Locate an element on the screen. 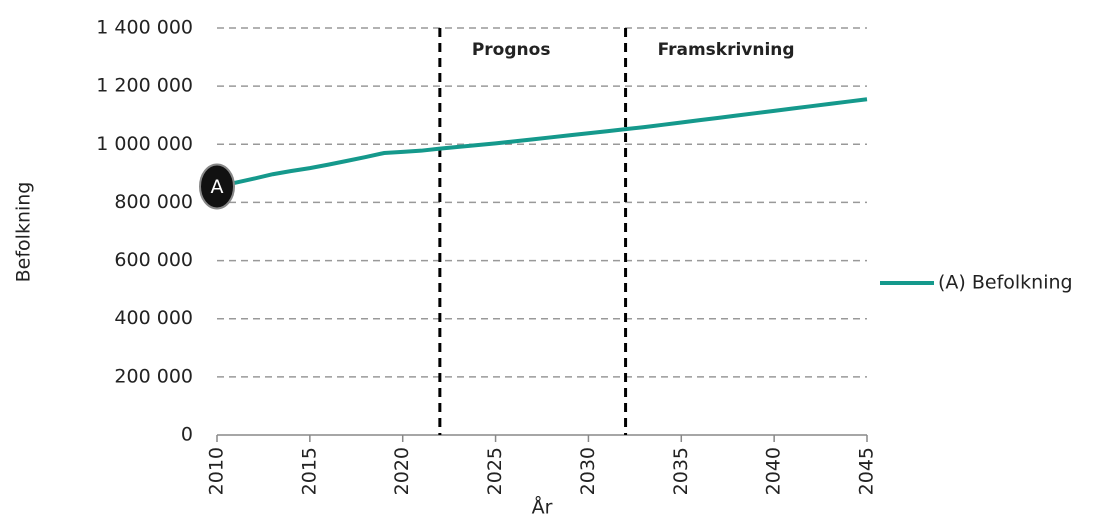 Image resolution: width=1093 pixels, height=518 pixels. y-tick-label: 400 000 is located at coordinates (153, 318).